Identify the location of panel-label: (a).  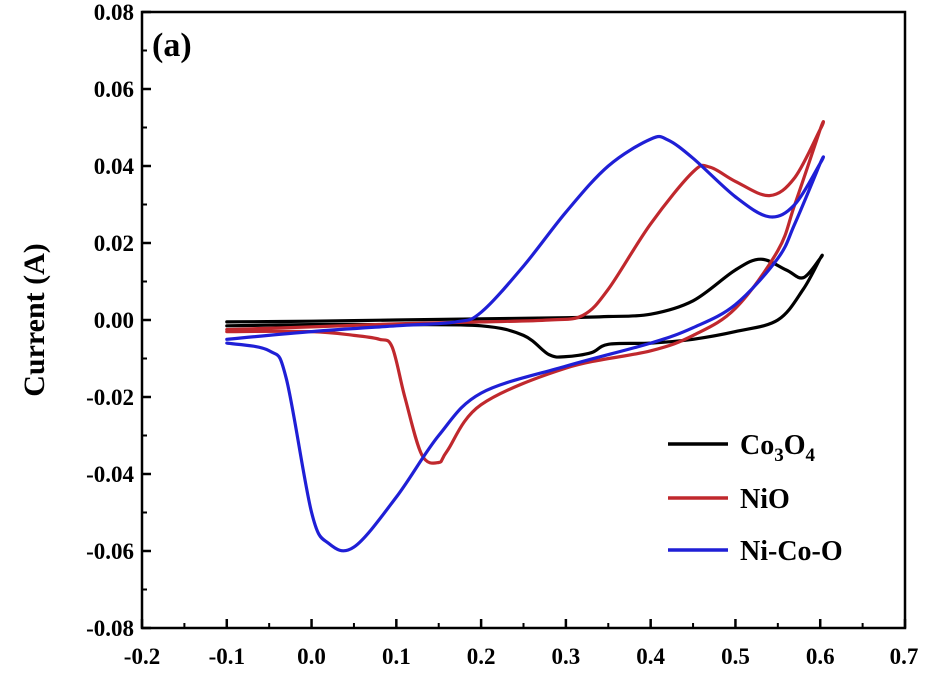
(172, 45).